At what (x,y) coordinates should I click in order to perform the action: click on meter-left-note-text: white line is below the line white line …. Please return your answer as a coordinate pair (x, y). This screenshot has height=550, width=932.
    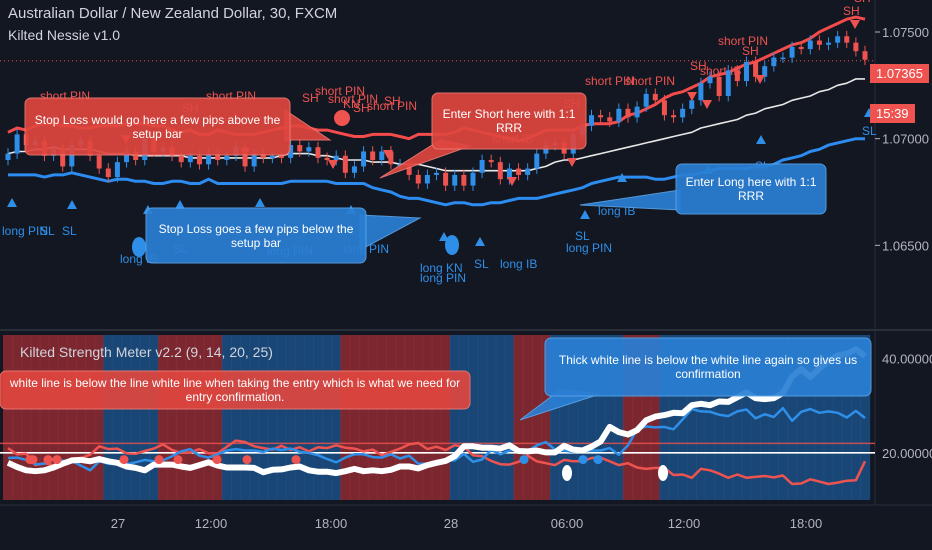
    Looking at the image, I should click on (235, 390).